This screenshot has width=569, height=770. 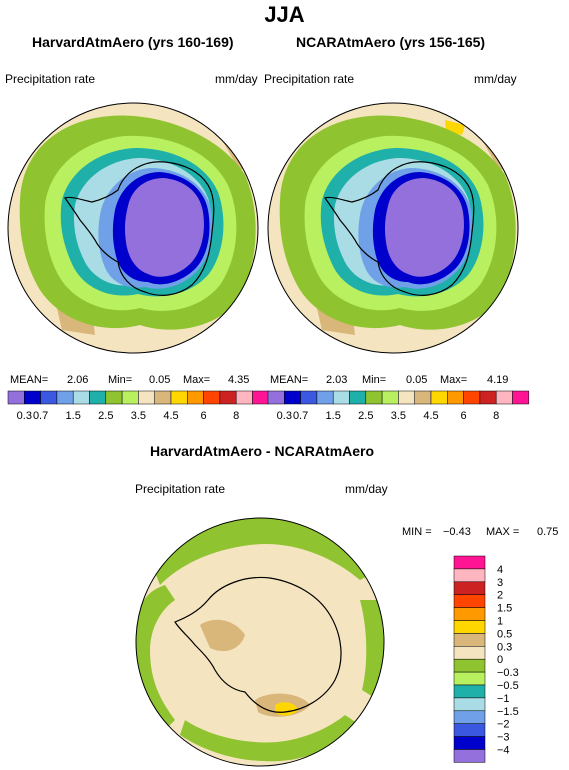 I want to click on right-panel-variable: Precipitation rate, so click(x=309, y=79).